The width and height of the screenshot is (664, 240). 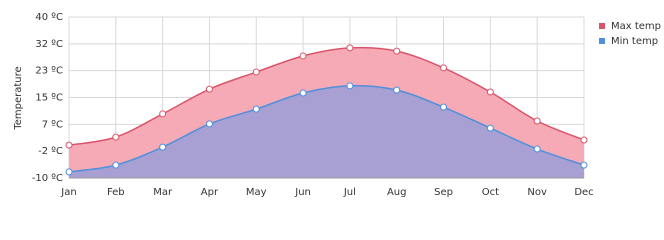 I want to click on x-tick-label: Jun, so click(x=302, y=192).